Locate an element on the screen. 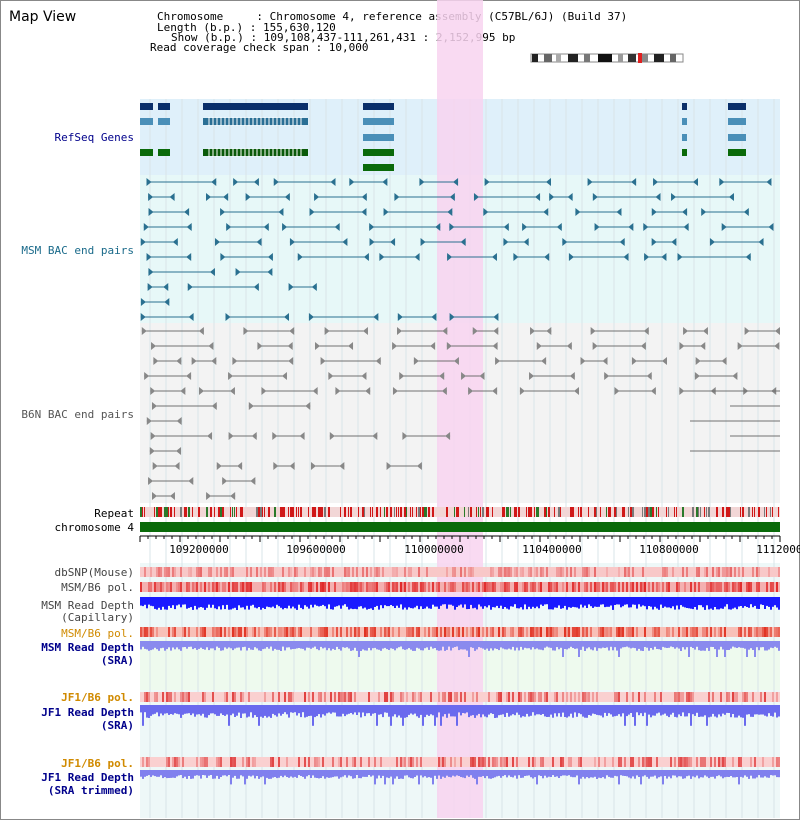 This screenshot has height=820, width=800. repeat-track is located at coordinates (460, 512).